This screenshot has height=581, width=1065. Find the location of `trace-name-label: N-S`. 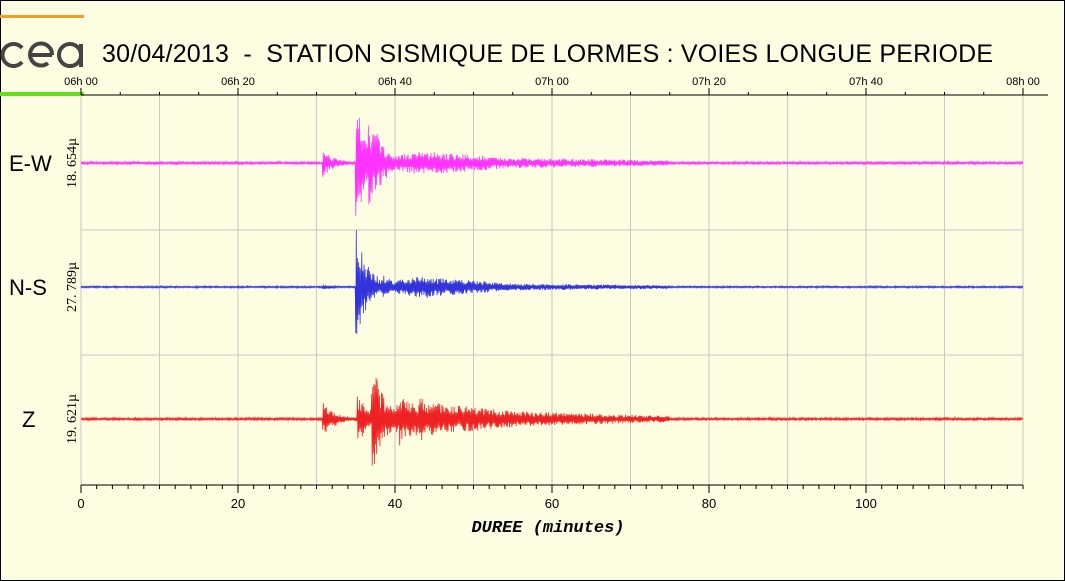

trace-name-label: N-S is located at coordinates (28, 287).